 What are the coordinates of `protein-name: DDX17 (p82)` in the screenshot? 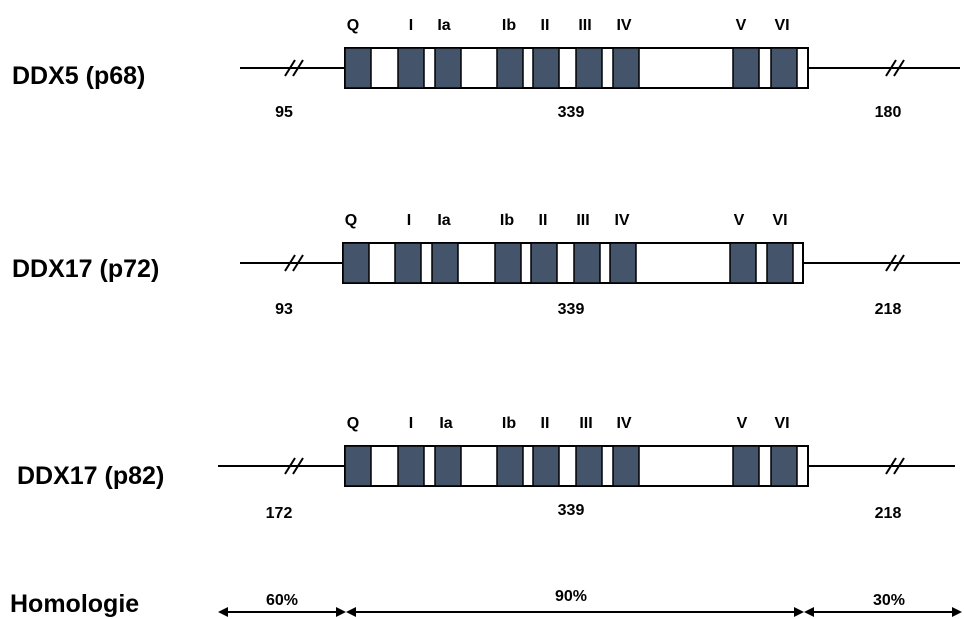 It's located at (90, 476).